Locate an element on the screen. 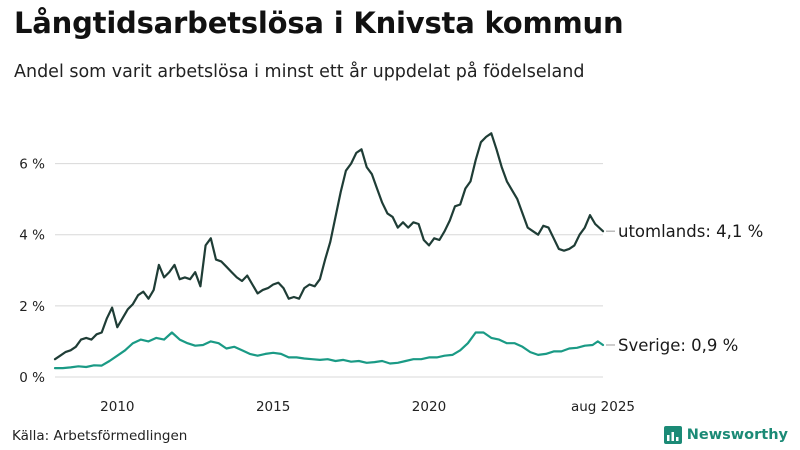 The image size is (800, 450). series-line-sverige is located at coordinates (329, 350).